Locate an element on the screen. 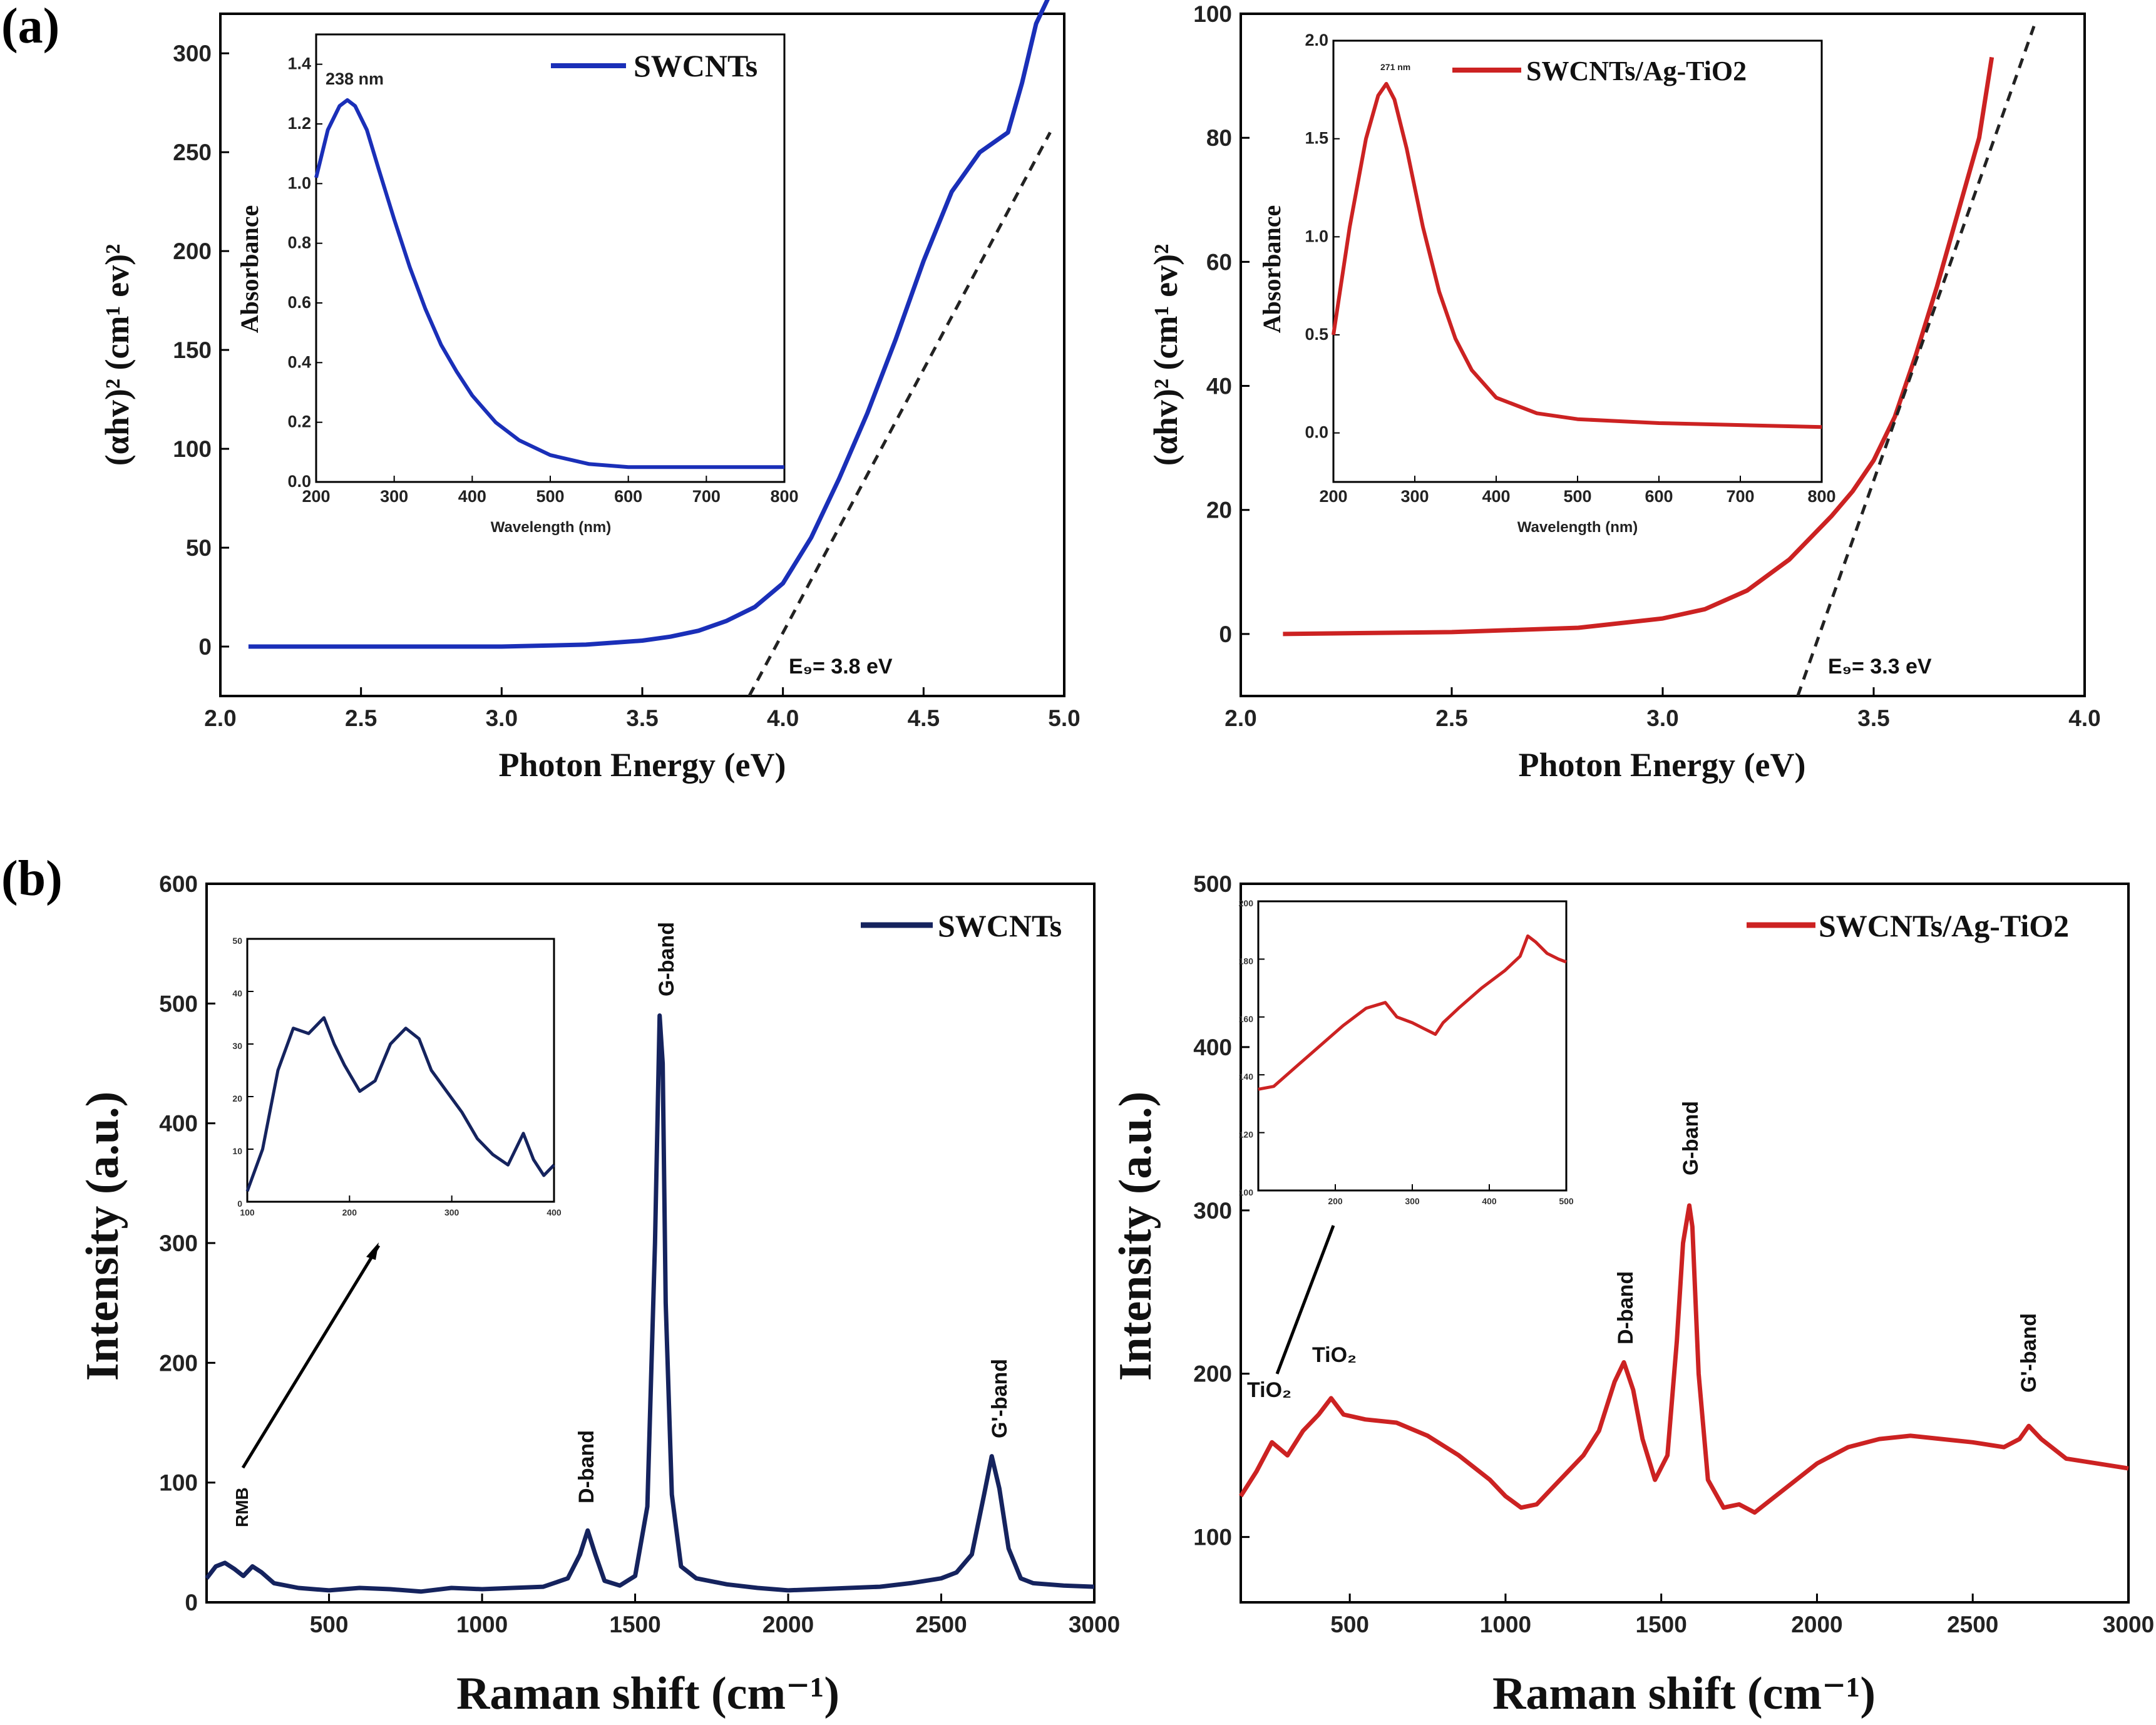  y-axis-title: (αhv)² (cm¹ ev)² is located at coordinates (117, 355).